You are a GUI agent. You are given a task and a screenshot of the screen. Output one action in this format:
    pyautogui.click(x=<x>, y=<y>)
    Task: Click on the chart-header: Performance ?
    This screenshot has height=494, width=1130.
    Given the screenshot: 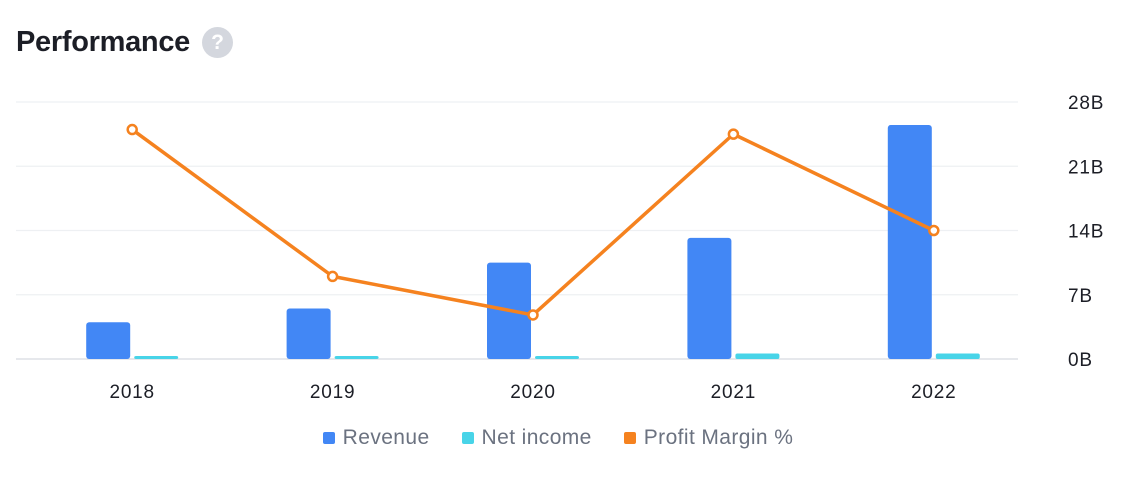 What is the action you would take?
    pyautogui.click(x=124, y=42)
    